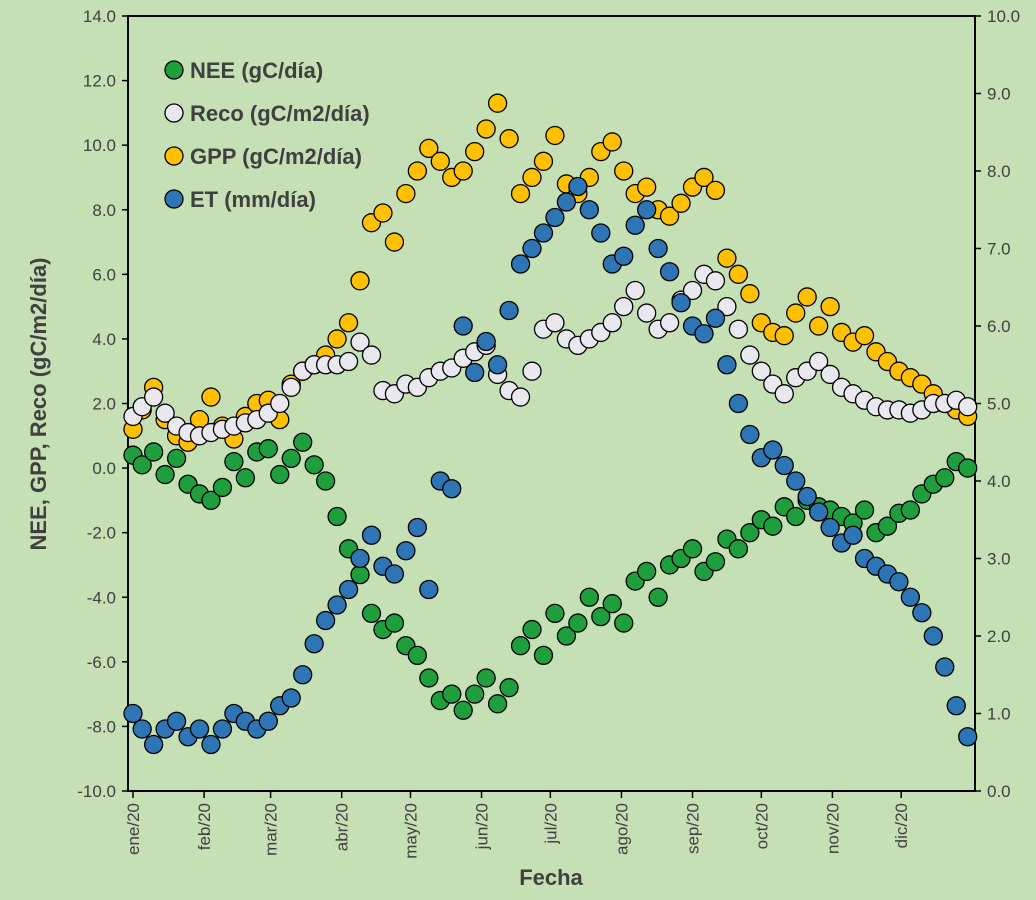 This screenshot has height=900, width=1036. Describe the element at coordinates (997, 404) in the screenshot. I see `y-axis-right: 10.0 9.0 8.0 7.0 6.0 5.0 4.0 3.0 2.0 1.0 0.0` at that location.